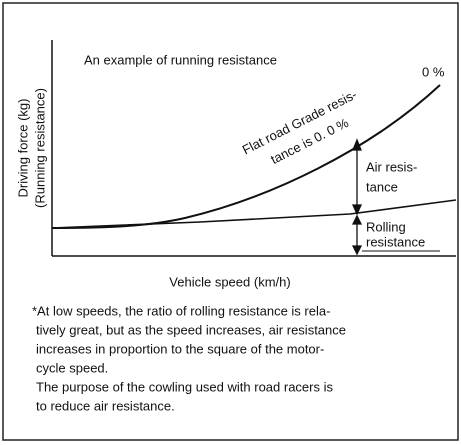  What do you see at coordinates (254, 214) in the screenshot?
I see `rolling-resistance-line` at bounding box center [254, 214].